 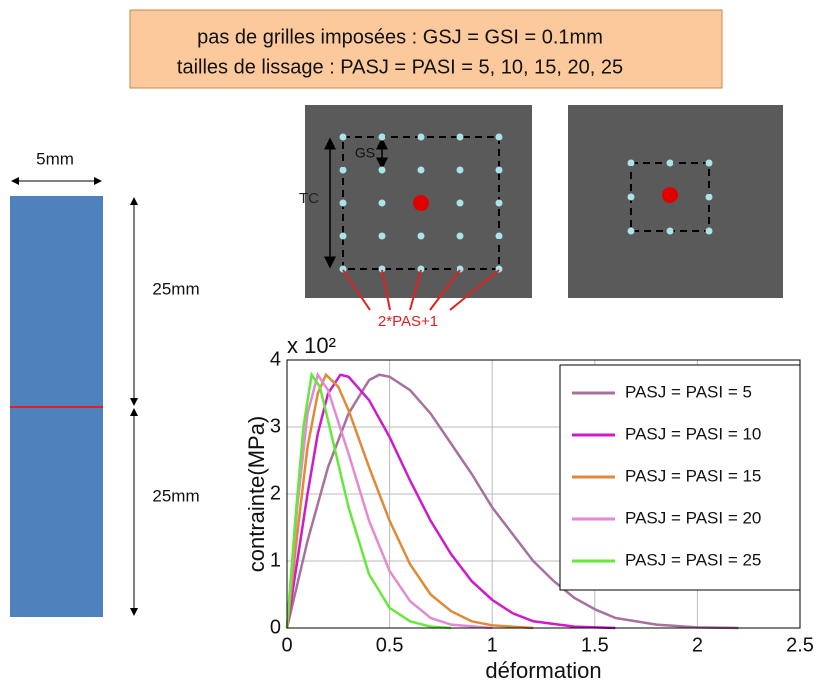 What do you see at coordinates (693, 559) in the screenshot?
I see `legend-label: PASJ = PASI = 25` at bounding box center [693, 559].